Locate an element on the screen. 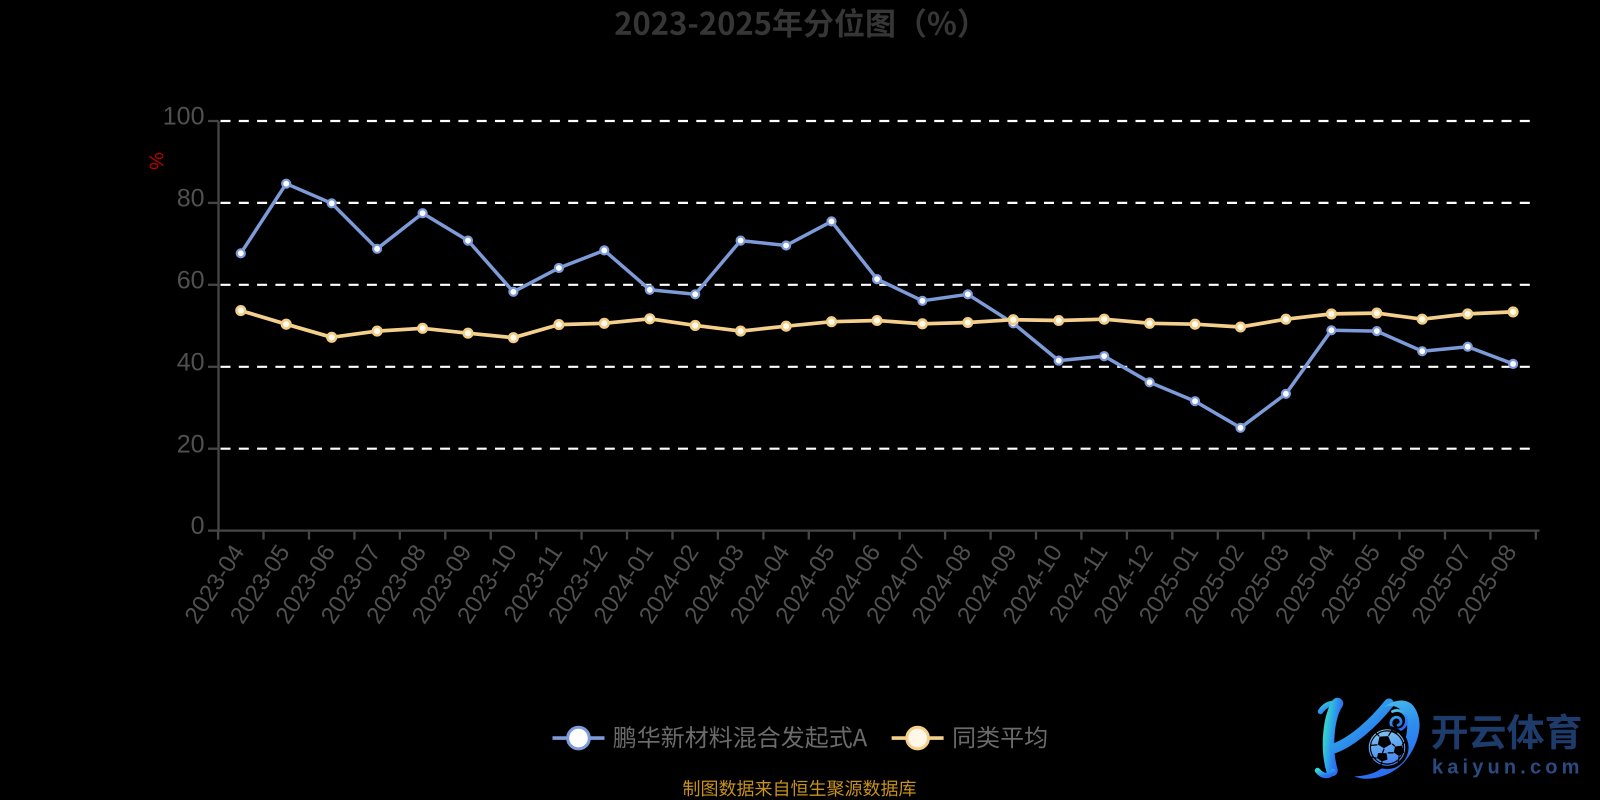 The width and height of the screenshot is (1600, 800). svg-text: kaiyun.com is located at coordinates (1508, 768).